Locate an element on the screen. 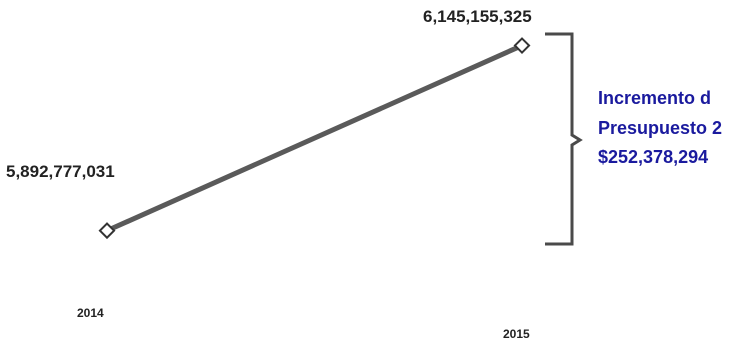  x-tick-2014: 2014 is located at coordinates (90, 313).